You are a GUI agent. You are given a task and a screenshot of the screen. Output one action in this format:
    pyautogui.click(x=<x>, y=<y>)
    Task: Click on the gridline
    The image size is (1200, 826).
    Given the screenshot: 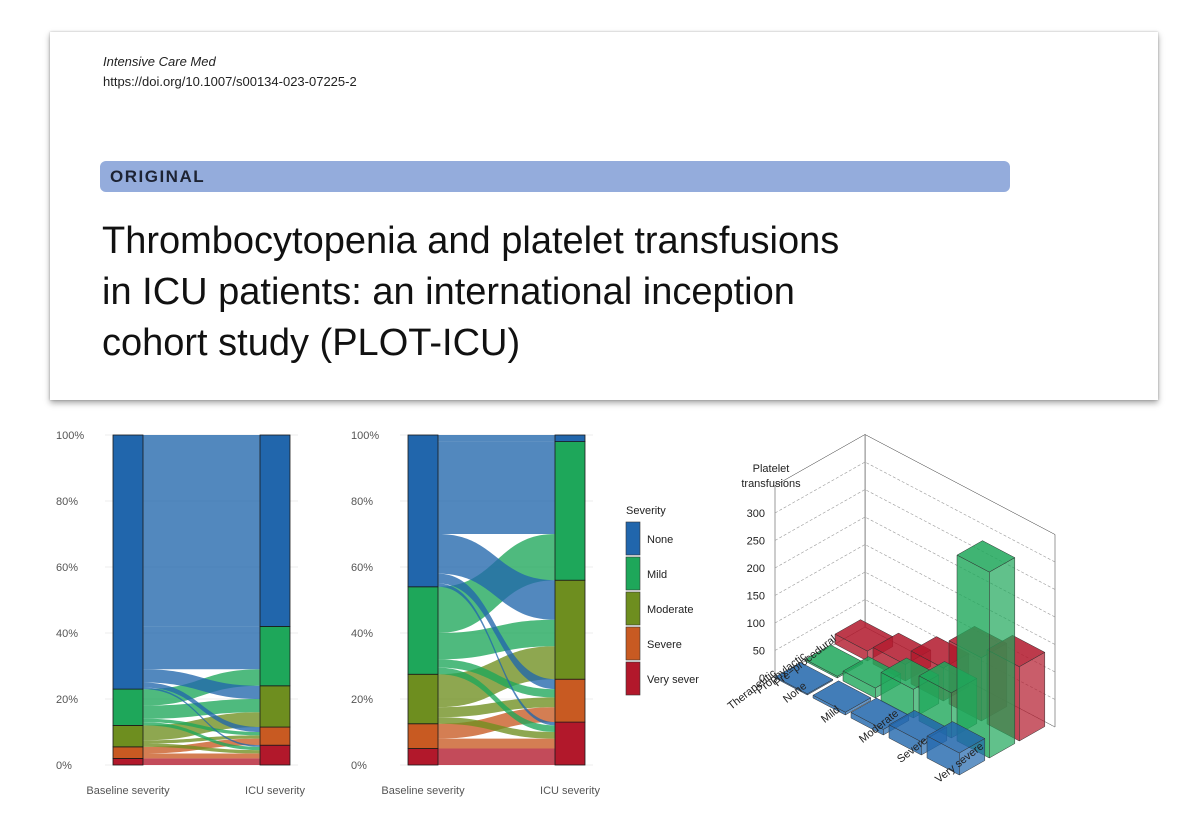 What is the action you would take?
    pyautogui.click(x=915, y=512)
    